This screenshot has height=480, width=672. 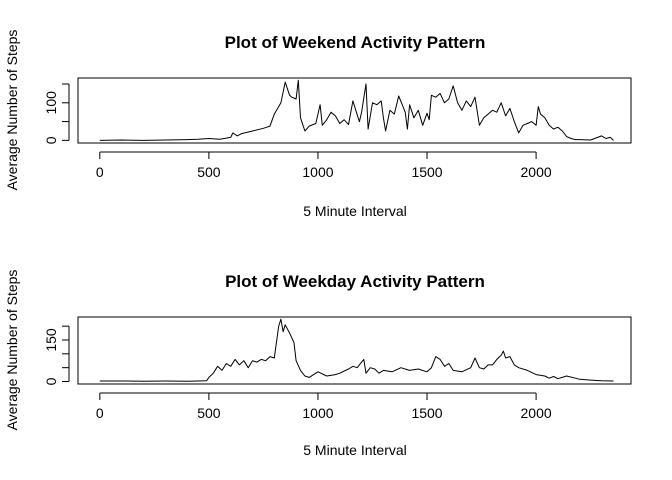 I want to click on y-tick-label: 150, so click(x=51, y=340).